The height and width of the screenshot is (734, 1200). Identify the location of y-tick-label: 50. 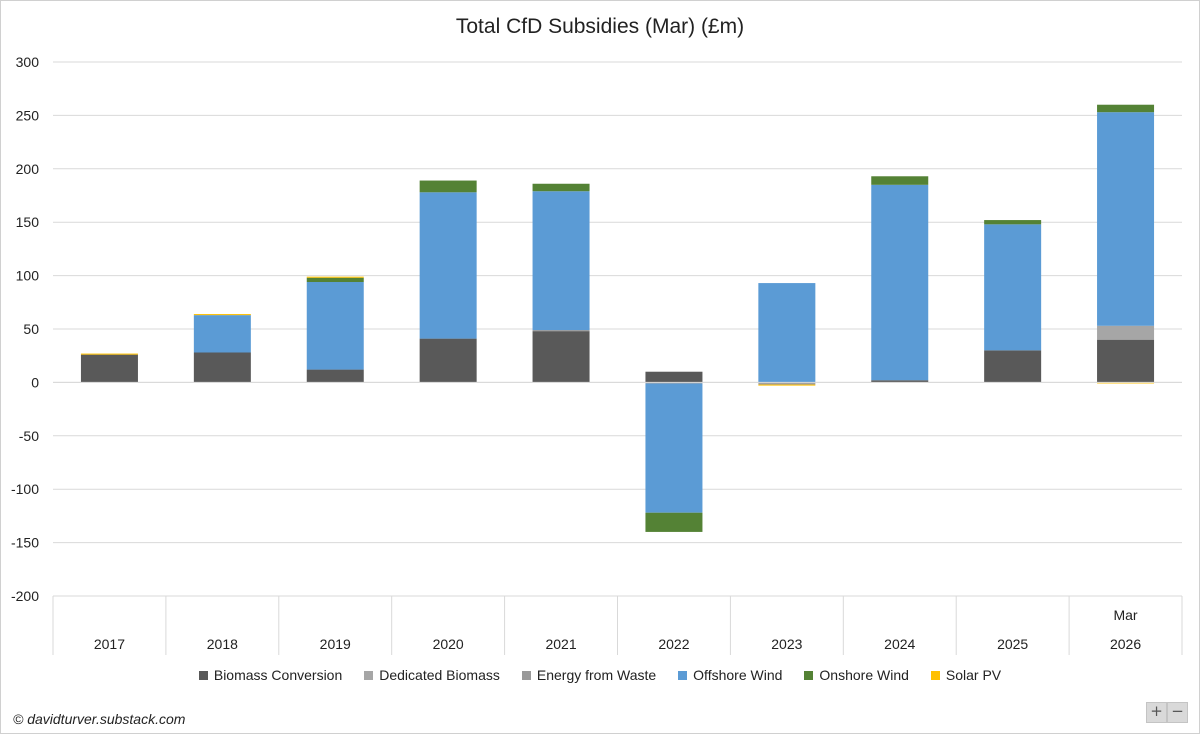
(31, 329).